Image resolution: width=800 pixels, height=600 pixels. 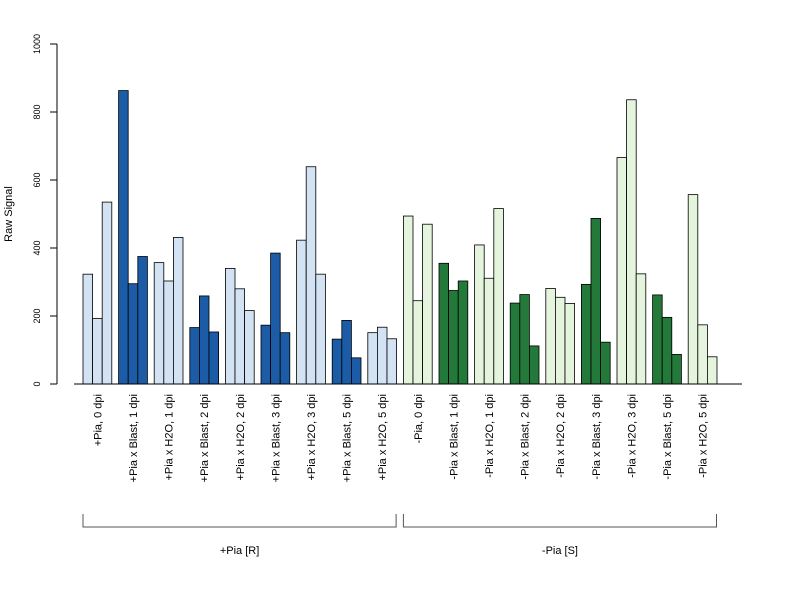 What do you see at coordinates (561, 436) in the screenshot?
I see `x-tick-label: -Pia x H2O, 2 dpi` at bounding box center [561, 436].